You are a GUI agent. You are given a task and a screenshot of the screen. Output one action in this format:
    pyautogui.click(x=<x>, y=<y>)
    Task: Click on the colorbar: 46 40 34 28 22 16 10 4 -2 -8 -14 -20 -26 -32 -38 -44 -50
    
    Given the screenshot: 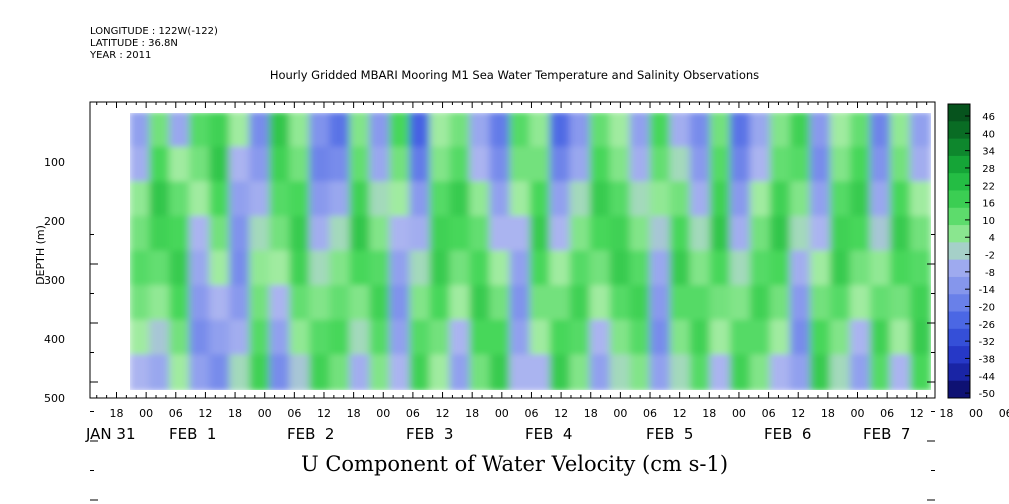 What is the action you would take?
    pyautogui.click(x=971, y=251)
    